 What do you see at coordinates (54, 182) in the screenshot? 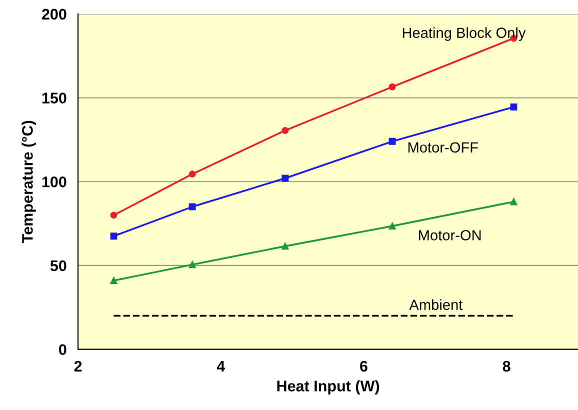
I see `y-tick-label: 100` at bounding box center [54, 182].